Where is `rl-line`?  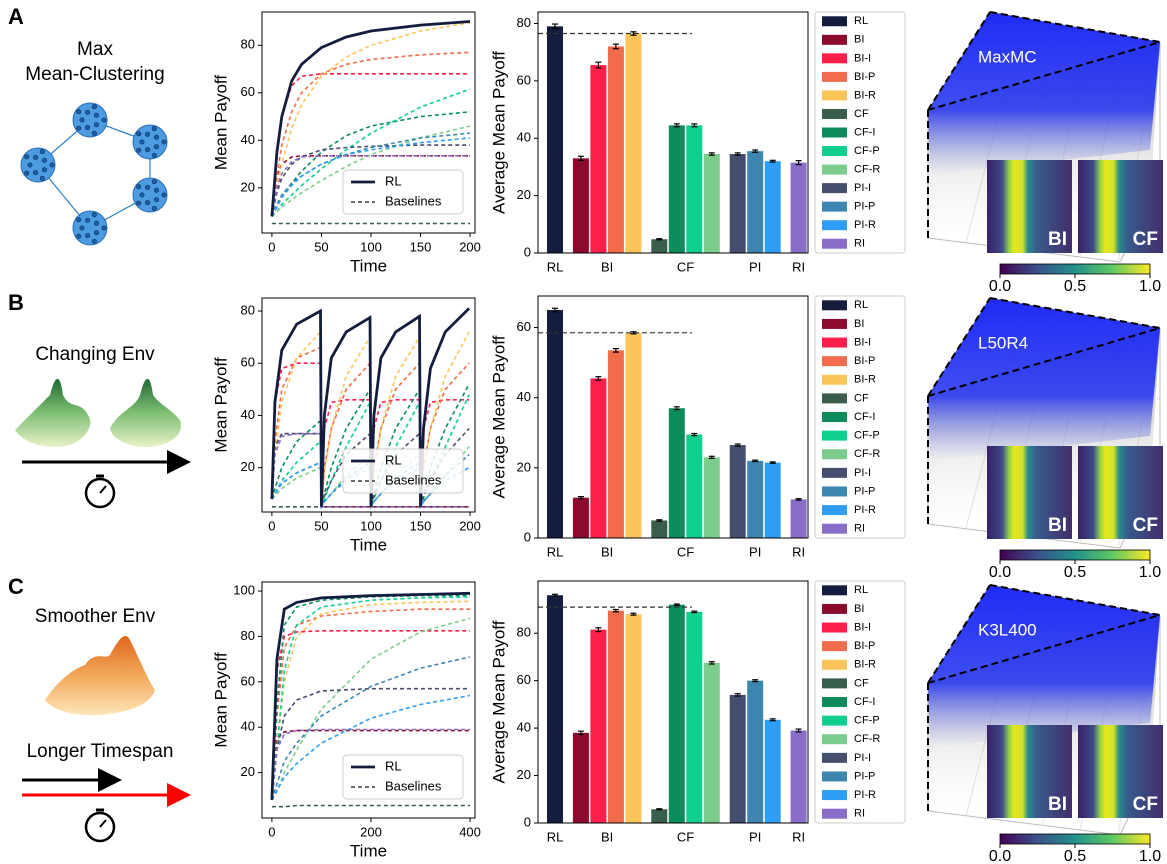 rl-line is located at coordinates (370, 407).